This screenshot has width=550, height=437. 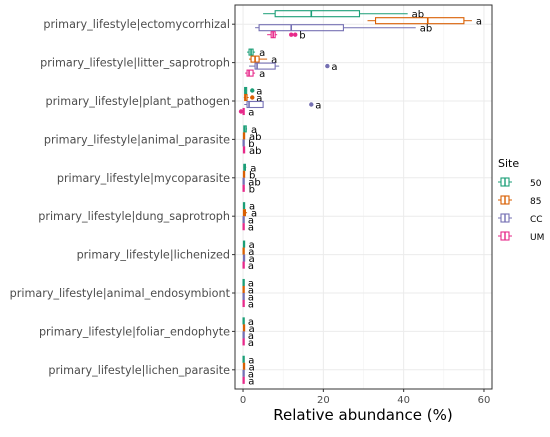 What do you see at coordinates (134, 331) in the screenshot?
I see `y-tick-label: primary_lifestyle|foliar_endophyte` at bounding box center [134, 331].